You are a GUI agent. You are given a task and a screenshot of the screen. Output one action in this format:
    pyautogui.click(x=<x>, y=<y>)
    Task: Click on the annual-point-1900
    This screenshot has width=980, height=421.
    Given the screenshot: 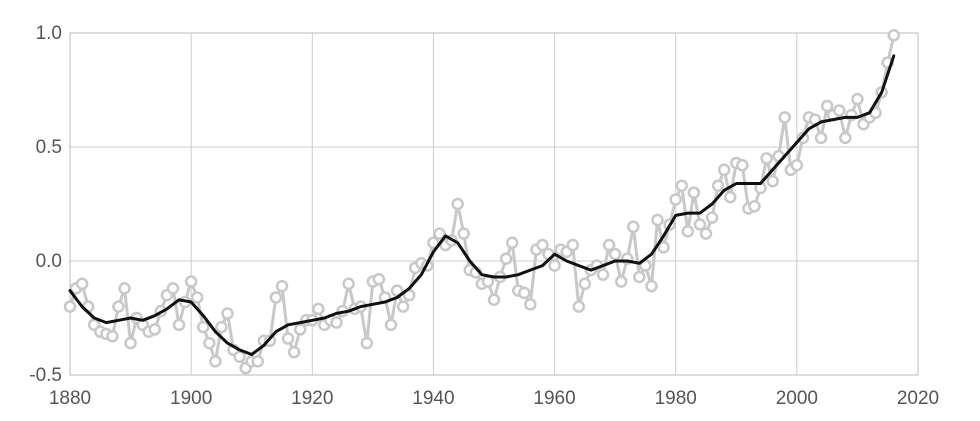 What is the action you would take?
    pyautogui.click(x=191, y=281)
    